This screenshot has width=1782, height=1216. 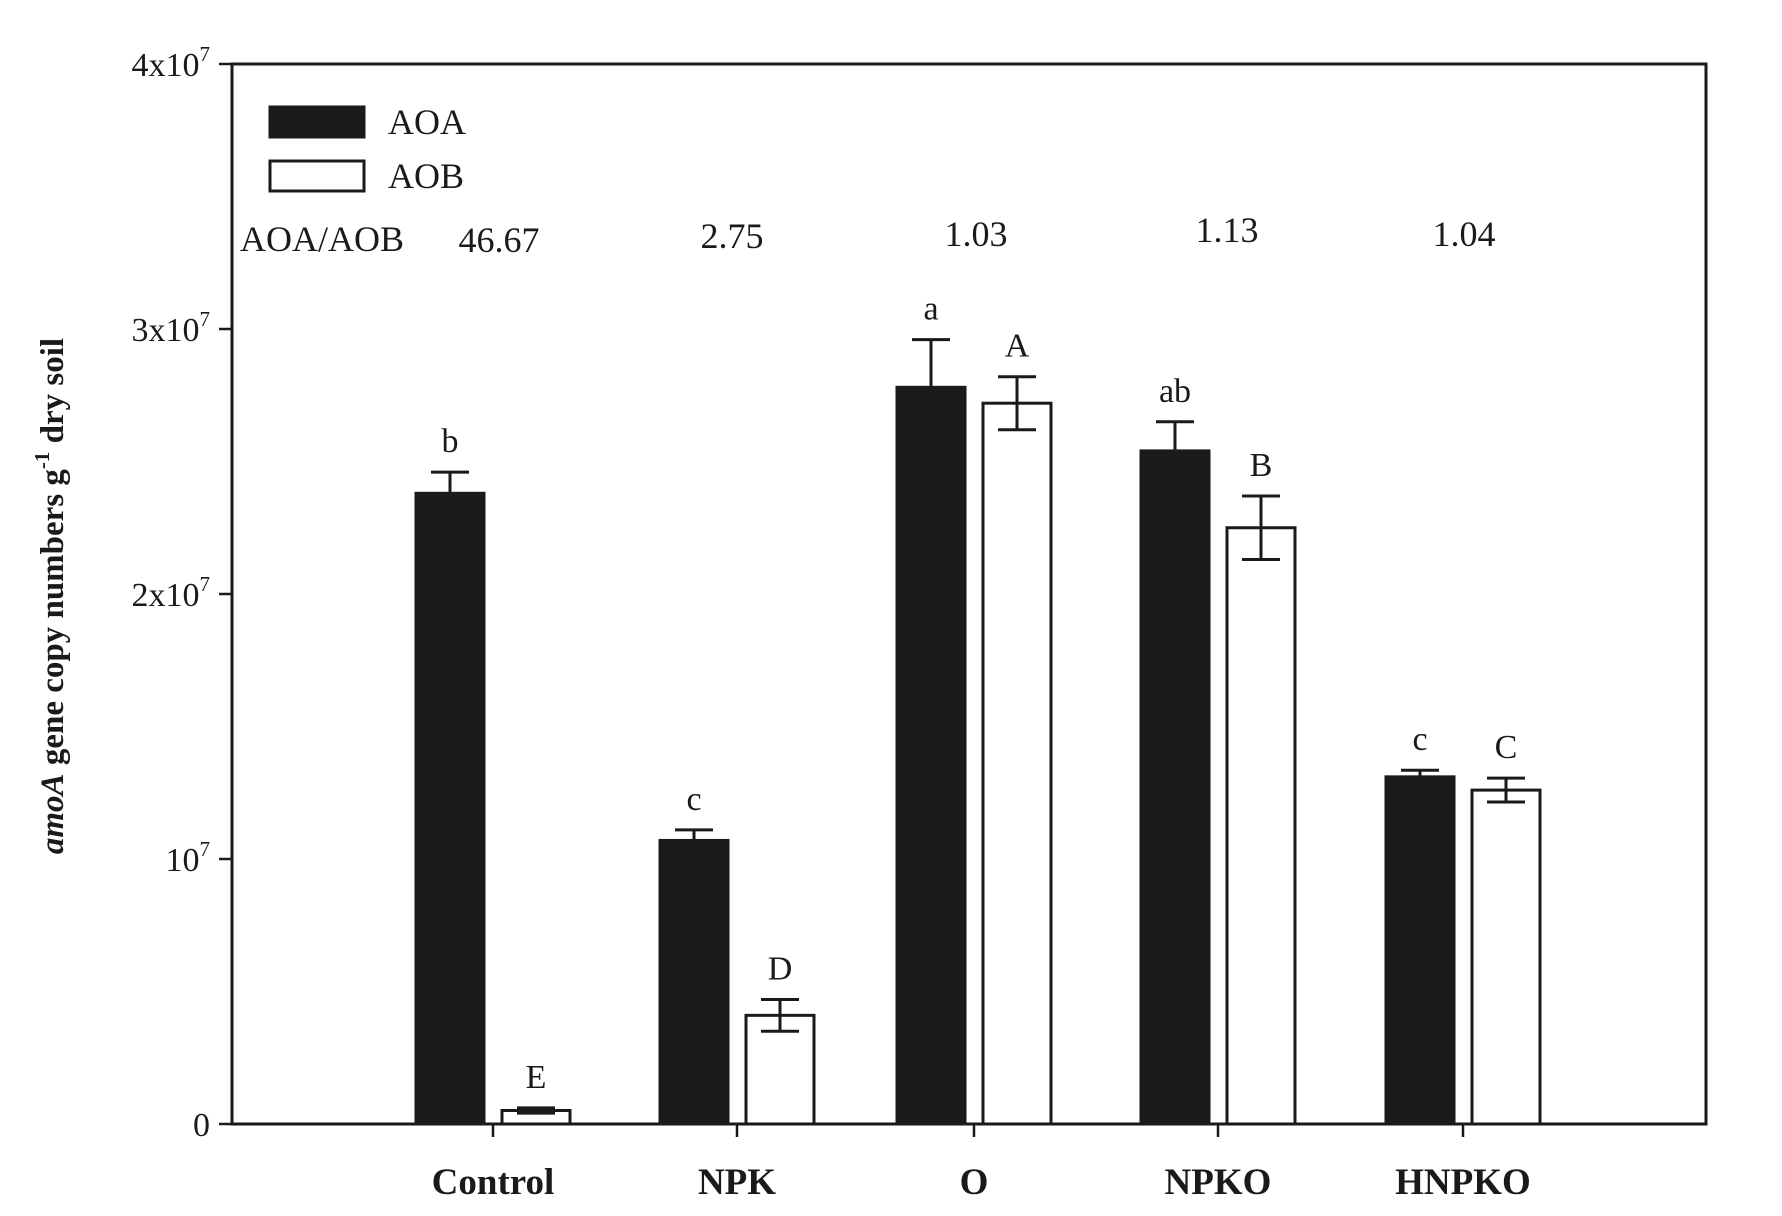 What do you see at coordinates (1227, 230) in the screenshot?
I see `ratio-value: 1.13` at bounding box center [1227, 230].